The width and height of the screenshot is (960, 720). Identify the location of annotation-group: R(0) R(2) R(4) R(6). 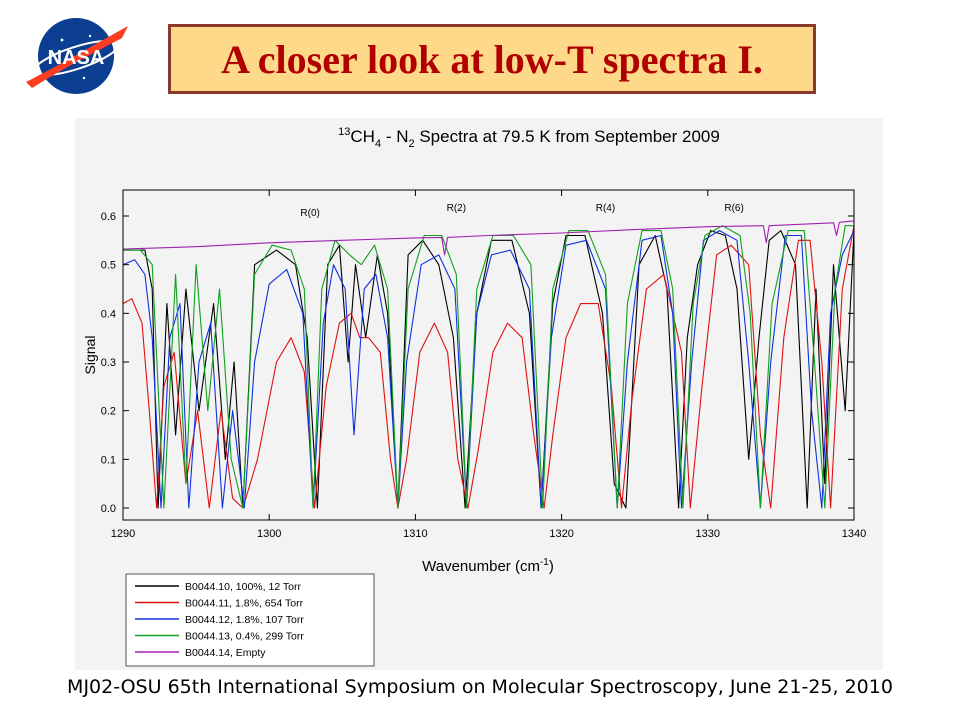
(521, 211).